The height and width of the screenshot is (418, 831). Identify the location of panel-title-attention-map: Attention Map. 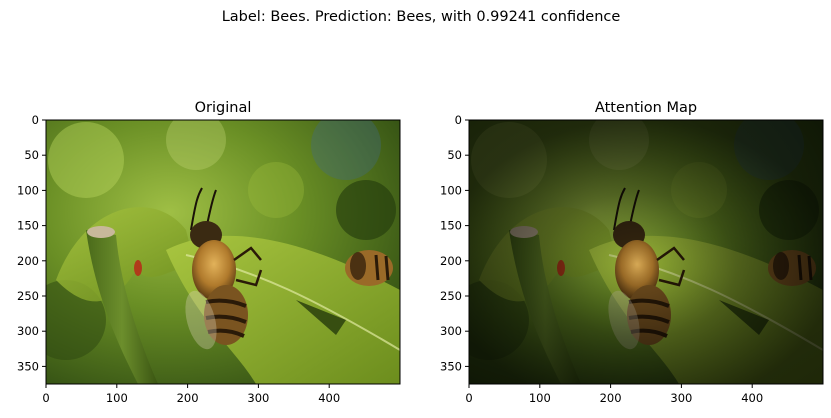
(646, 108).